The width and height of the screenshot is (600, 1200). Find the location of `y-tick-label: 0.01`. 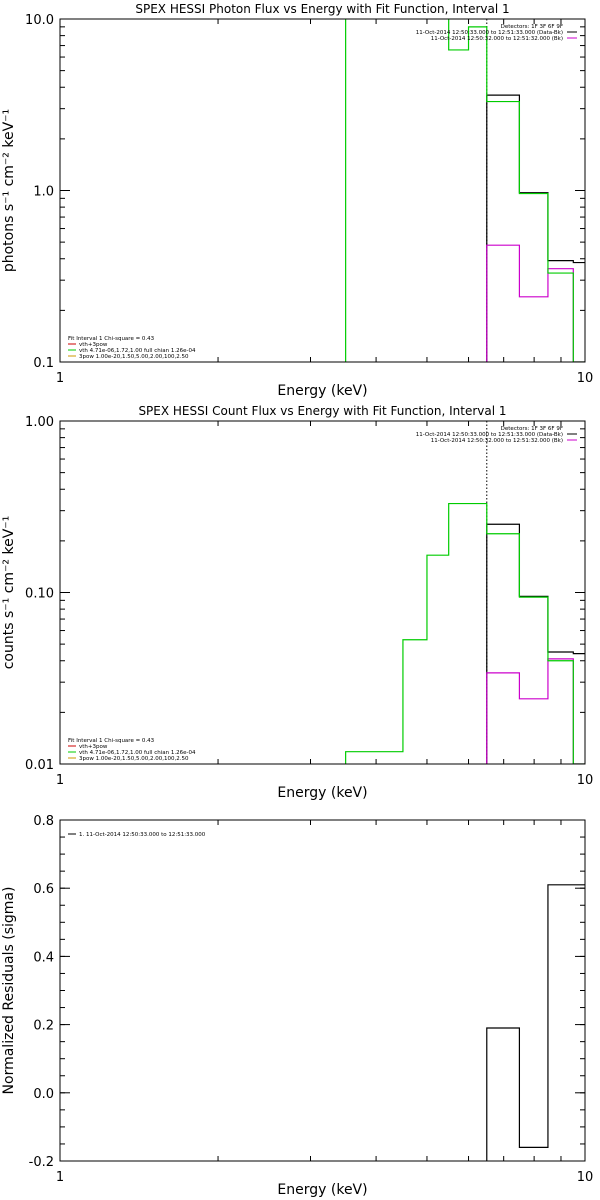

y-tick-label: 0.01 is located at coordinates (39, 765).